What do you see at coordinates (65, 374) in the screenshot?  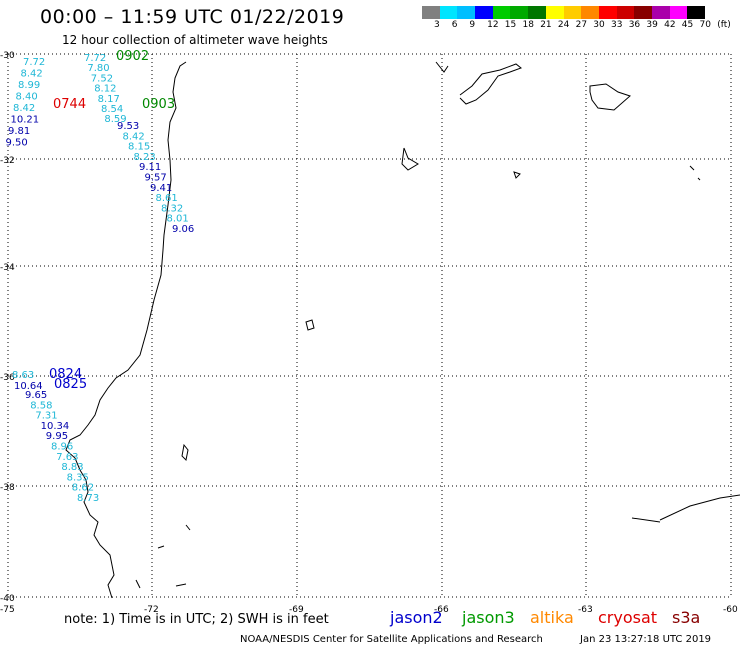 I see `track-time-label: 0824` at bounding box center [65, 374].